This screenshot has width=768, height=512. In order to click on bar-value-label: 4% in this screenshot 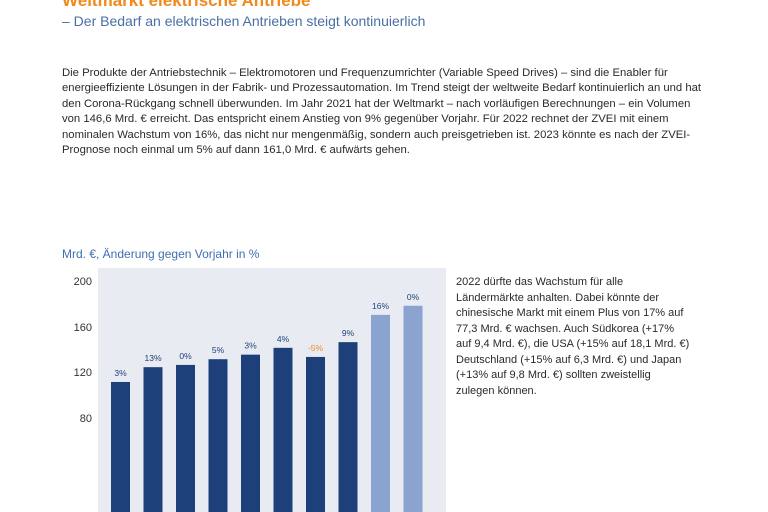, I will do `click(283, 339)`.